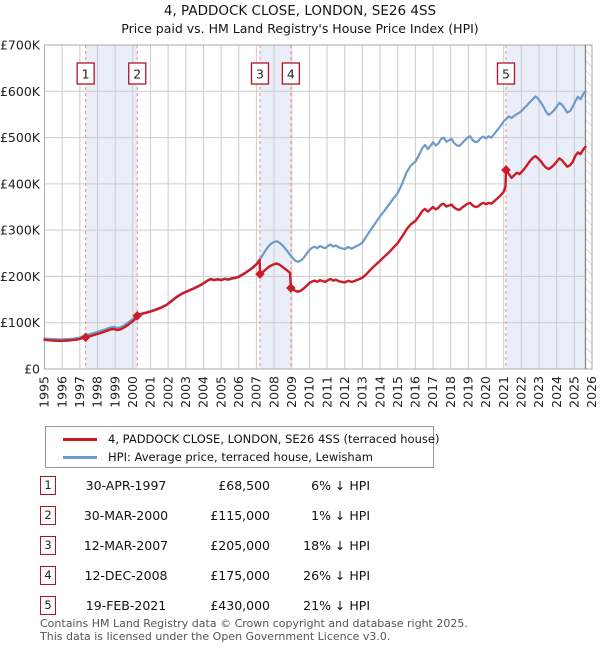  I want to click on x-axis-tick-label: 2011, so click(326, 392).